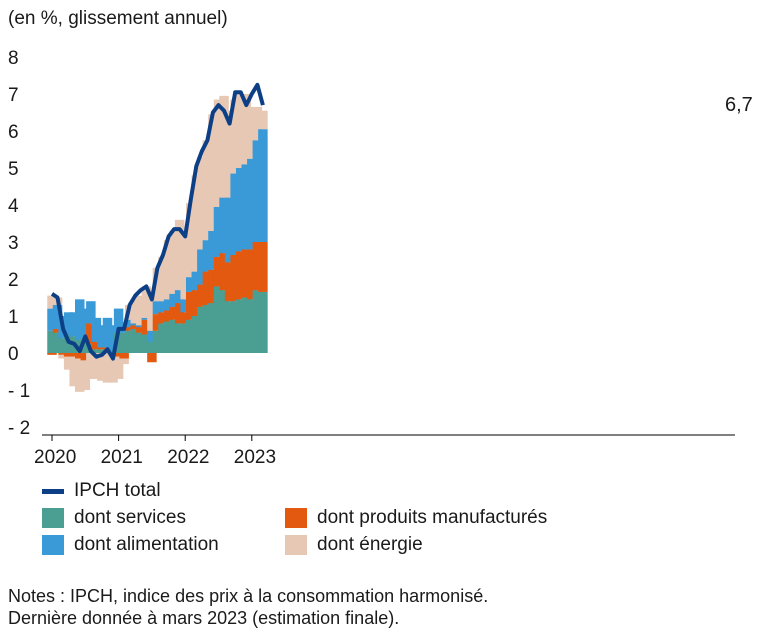 The width and height of the screenshot is (762, 634). What do you see at coordinates (188, 457) in the screenshot?
I see `x-tick-label: 2022` at bounding box center [188, 457].